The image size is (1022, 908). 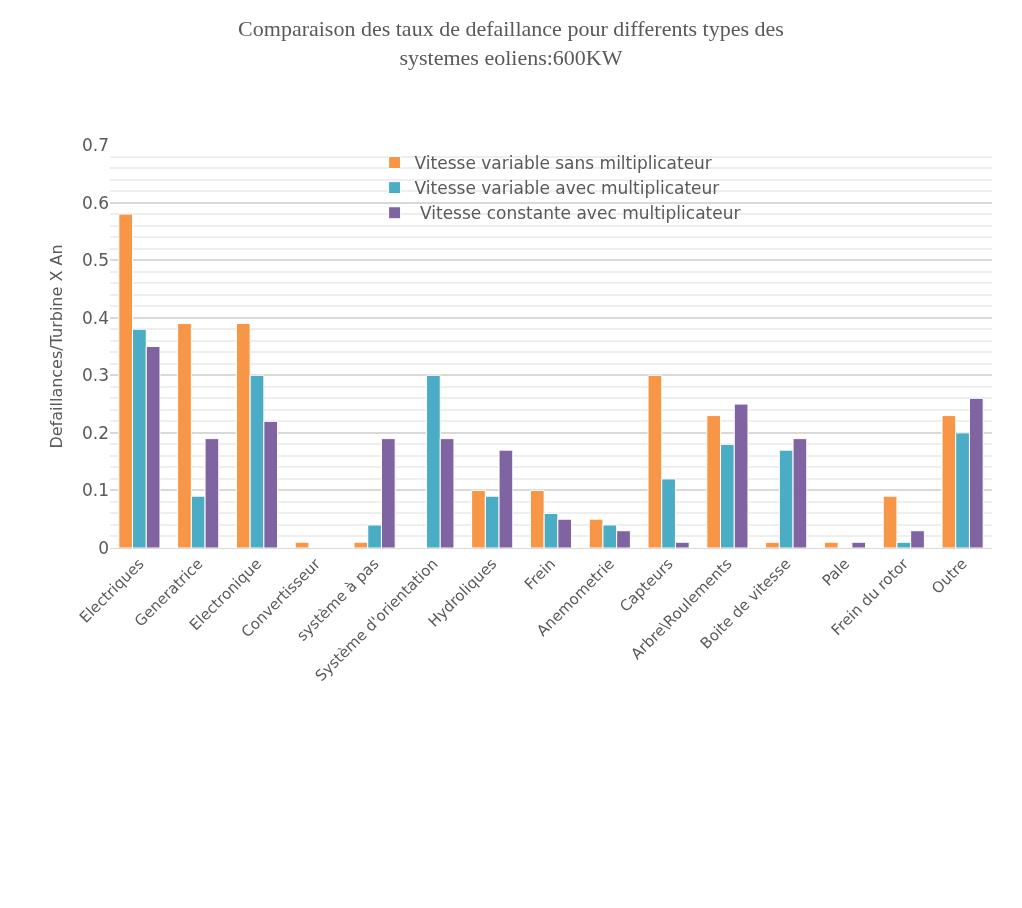 I want to click on legend-label: Vitesse variable avec multiplicateur, so click(x=567, y=188).